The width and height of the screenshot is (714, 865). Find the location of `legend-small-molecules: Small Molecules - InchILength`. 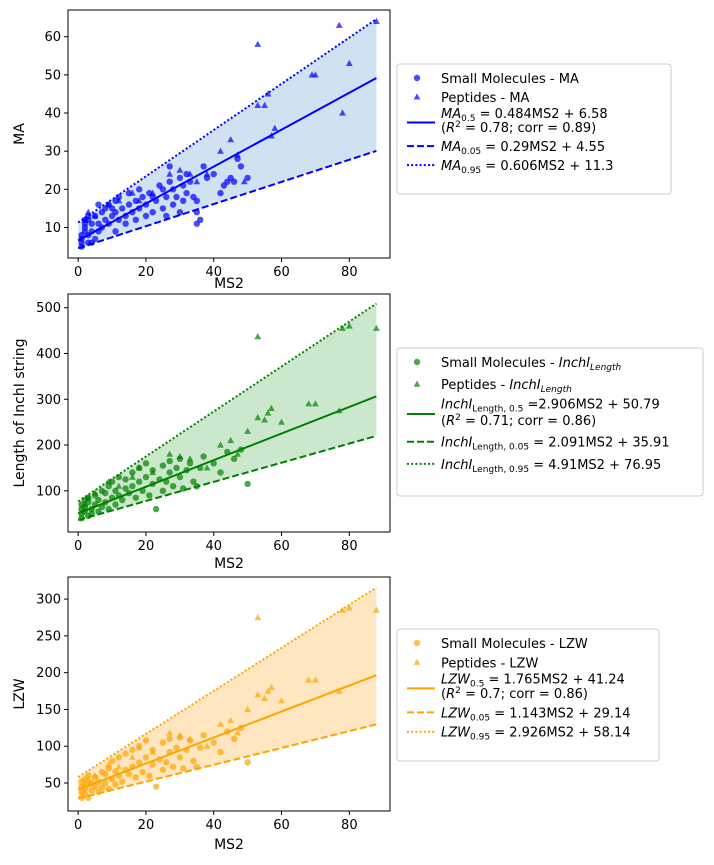

legend-small-molecules: Small Molecules - InchILength is located at coordinates (531, 364).